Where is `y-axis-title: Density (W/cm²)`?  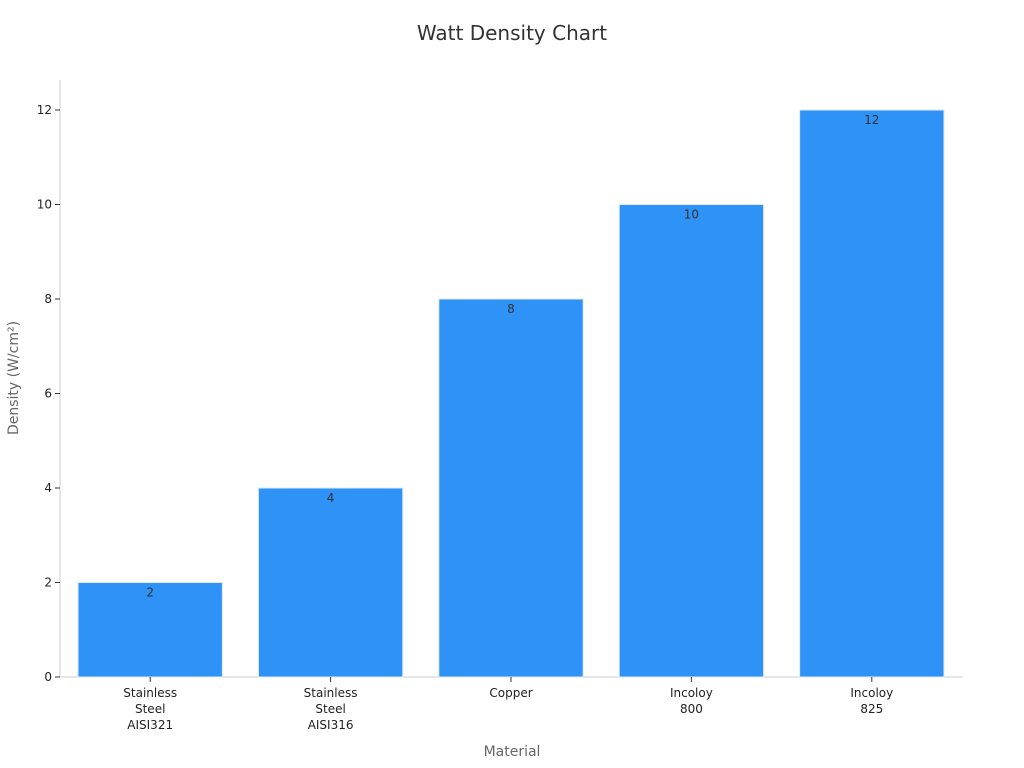
y-axis-title: Density (W/cm²) is located at coordinates (14, 378).